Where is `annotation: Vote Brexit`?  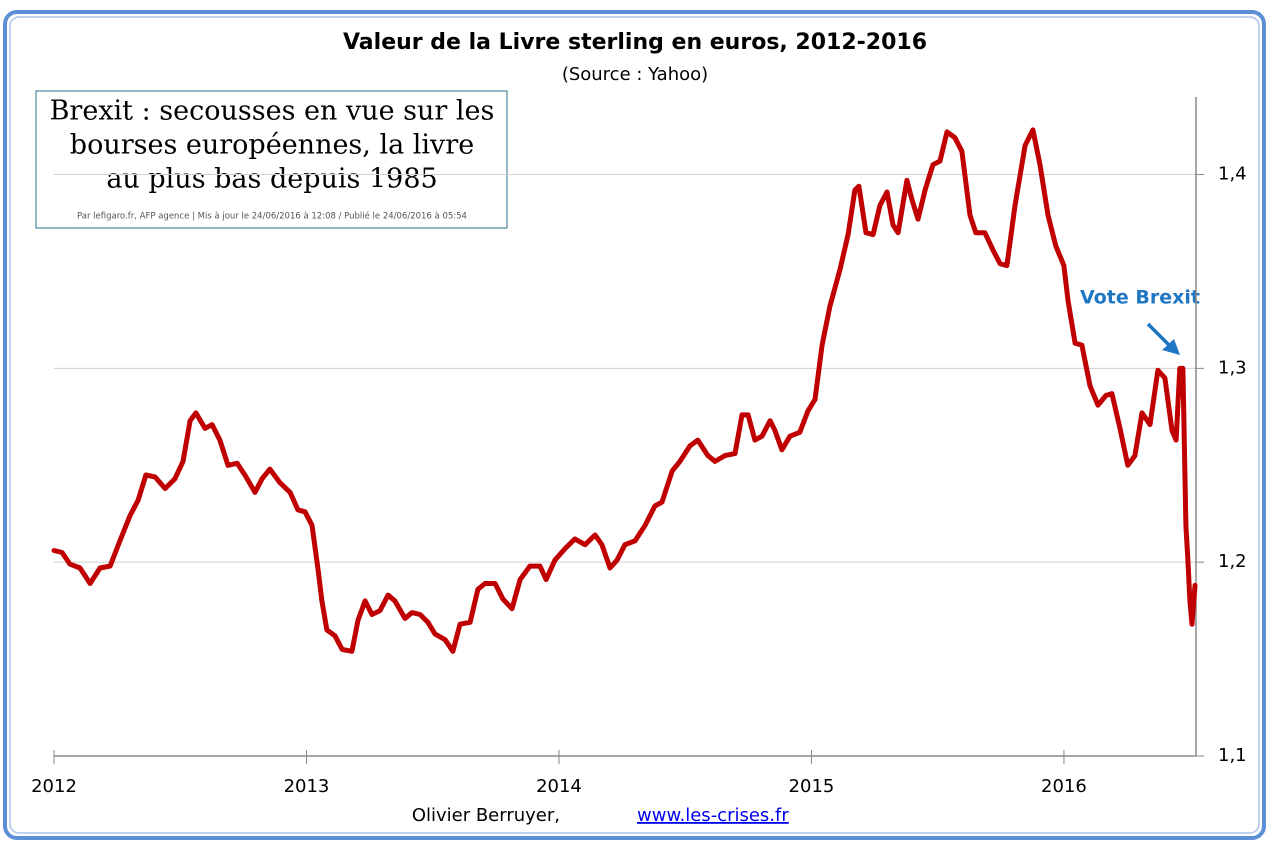 annotation: Vote Brexit is located at coordinates (1140, 298).